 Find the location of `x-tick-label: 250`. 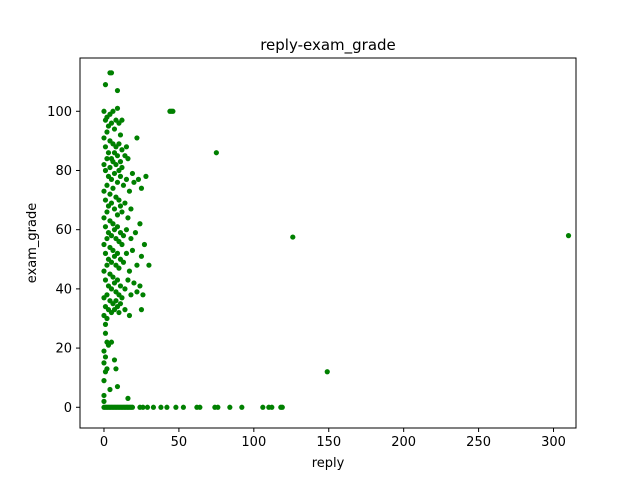

x-tick-label: 250 is located at coordinates (478, 442).